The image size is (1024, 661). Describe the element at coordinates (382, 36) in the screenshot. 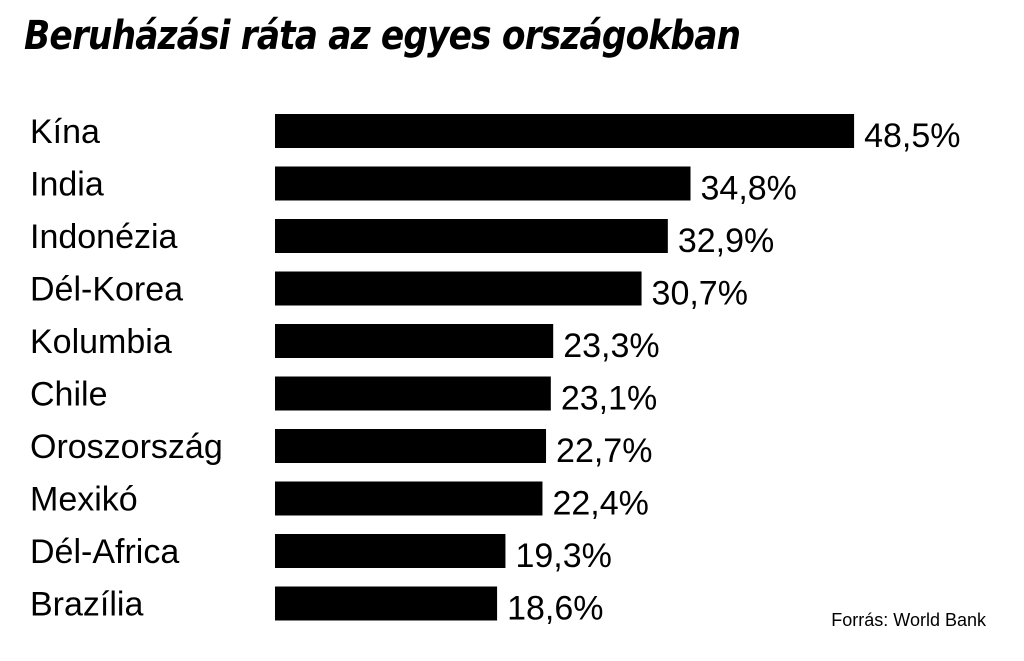

I see `chart-title: Beruházási ráta az egyes országokban` at that location.